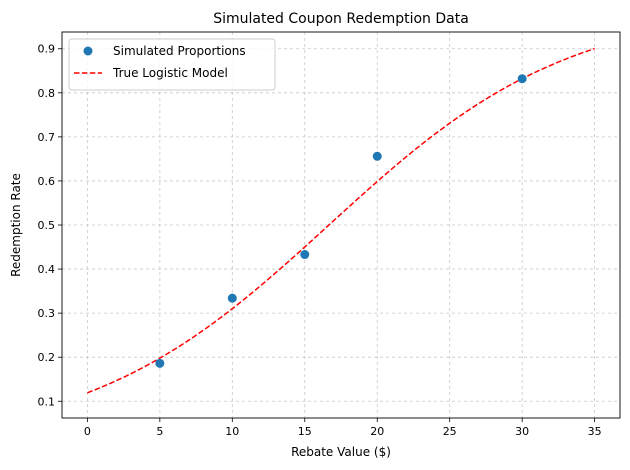 This screenshot has height=470, width=630. Describe the element at coordinates (87, 431) in the screenshot. I see `x-tick-label: 0` at that location.